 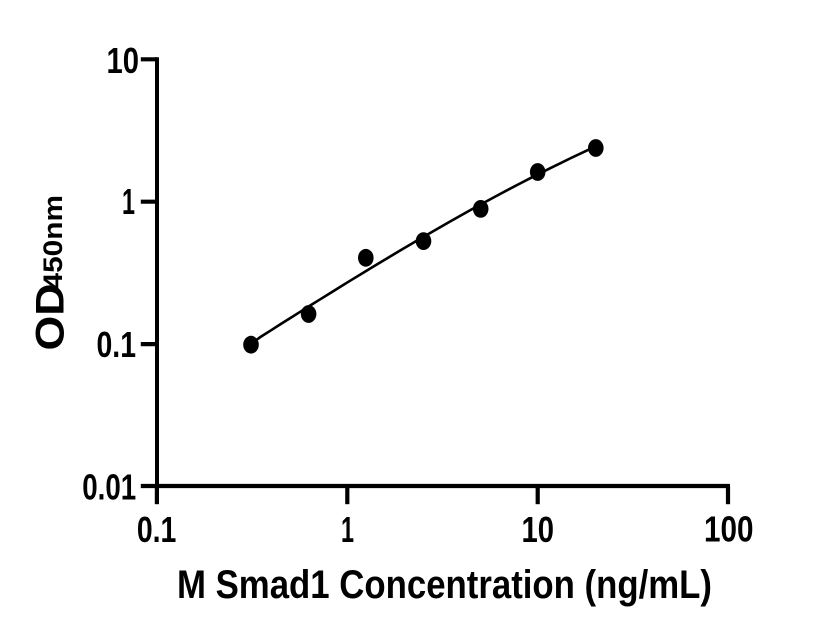 I want to click on svg-text: 0.01, so click(x=109, y=487).